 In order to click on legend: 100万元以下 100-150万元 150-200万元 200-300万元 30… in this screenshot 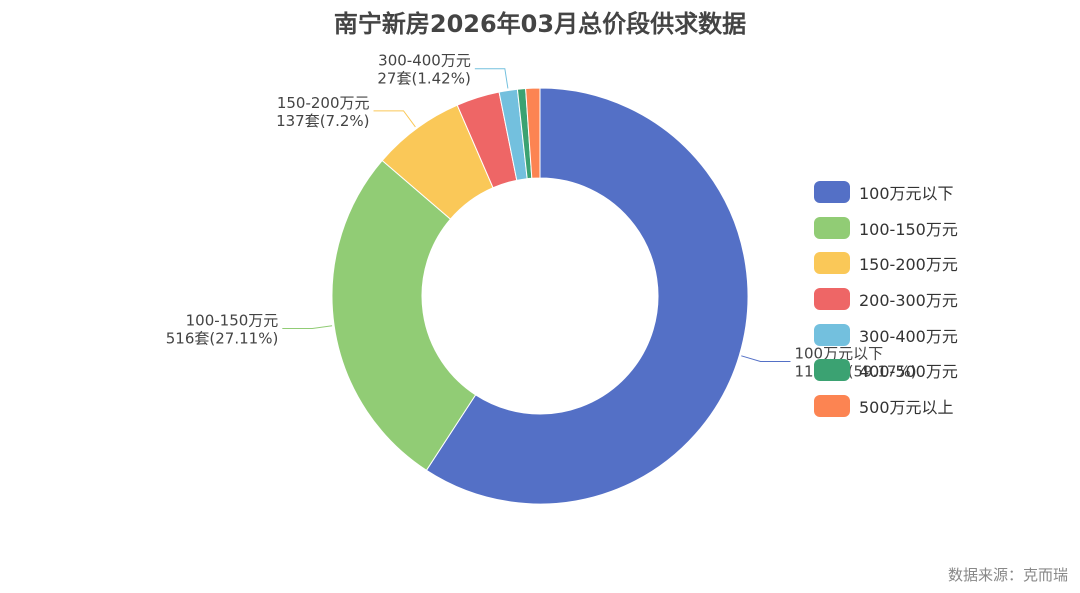, I will do `click(934, 299)`.